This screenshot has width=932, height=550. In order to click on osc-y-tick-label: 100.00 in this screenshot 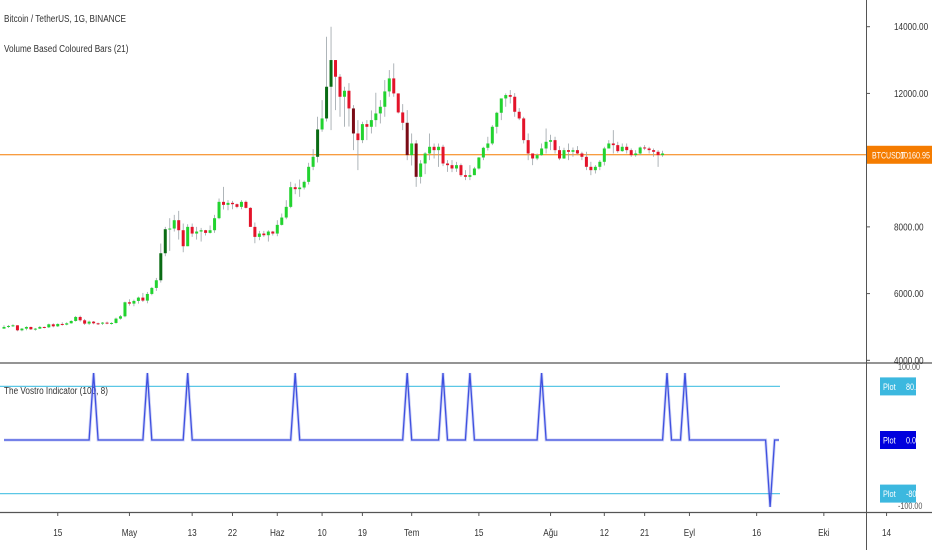, I will do `click(909, 367)`.